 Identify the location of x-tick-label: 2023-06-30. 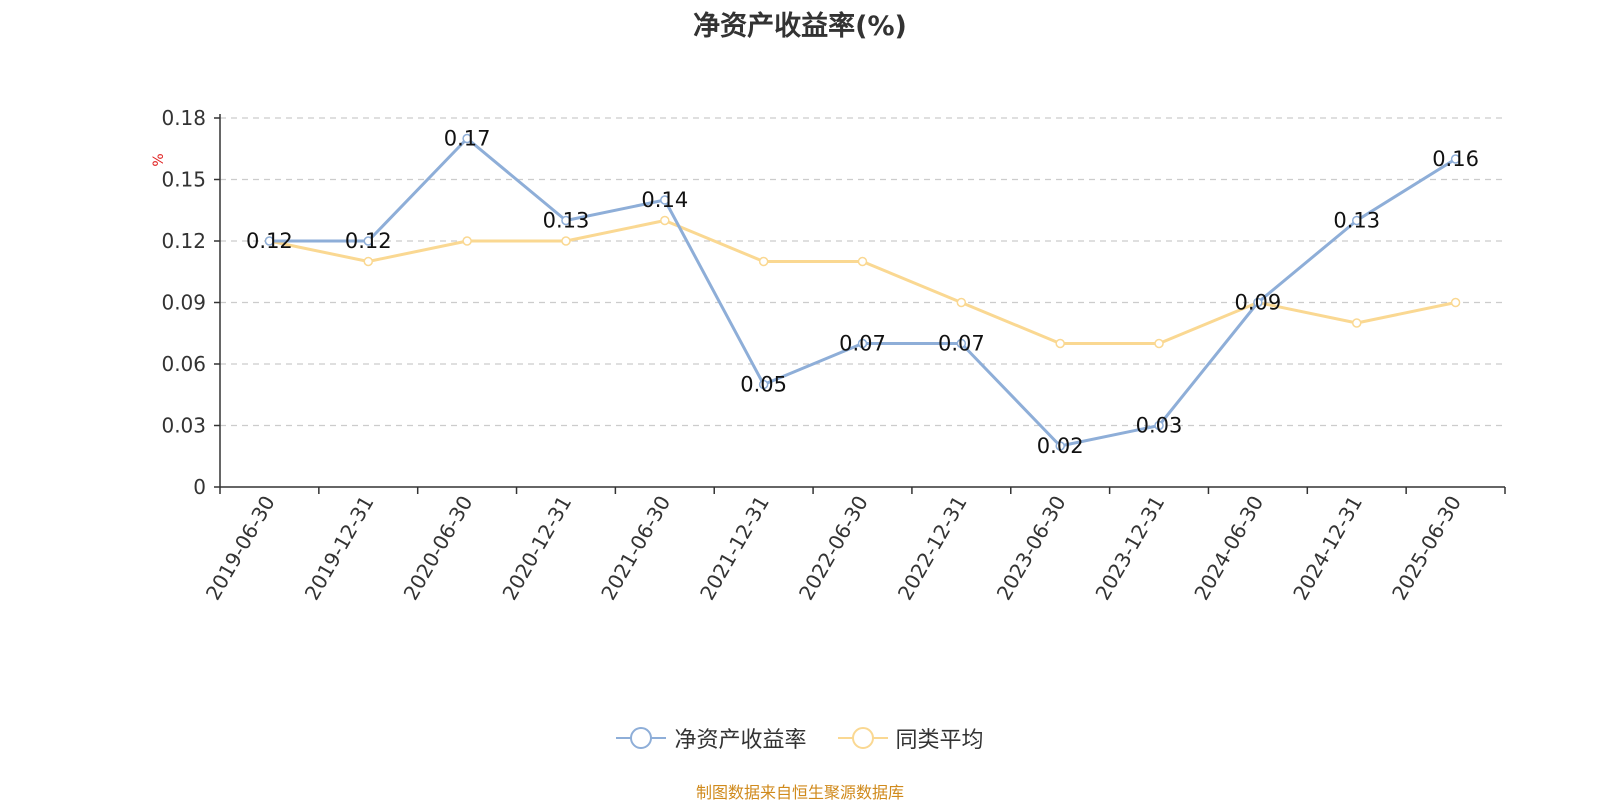
(1031, 548).